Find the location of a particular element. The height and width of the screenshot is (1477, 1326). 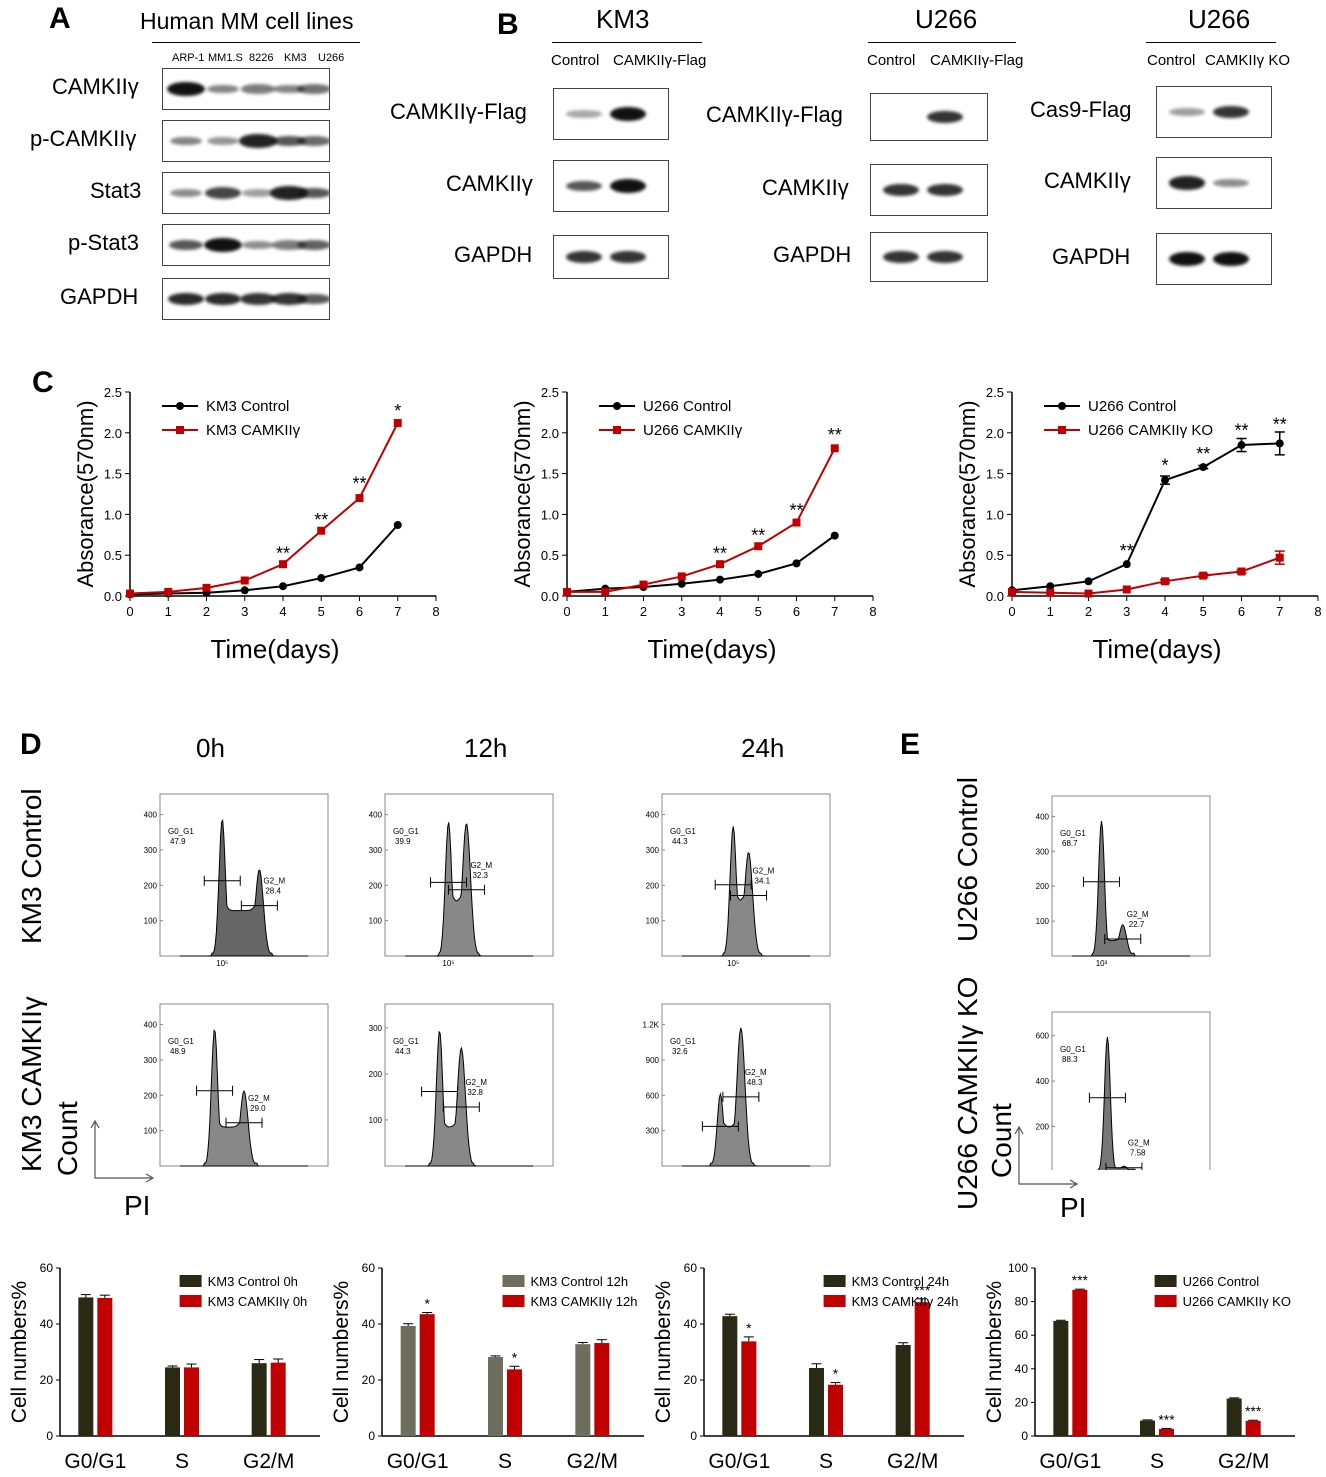

panel-d-axis-arrows is located at coordinates (122, 1151).